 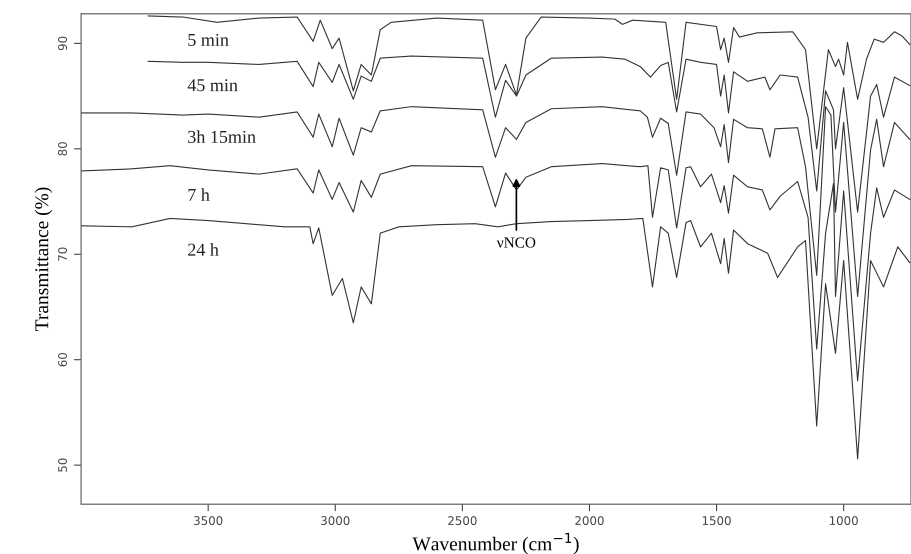 What do you see at coordinates (335, 521) in the screenshot?
I see `x-tick-label: 3000` at bounding box center [335, 521].